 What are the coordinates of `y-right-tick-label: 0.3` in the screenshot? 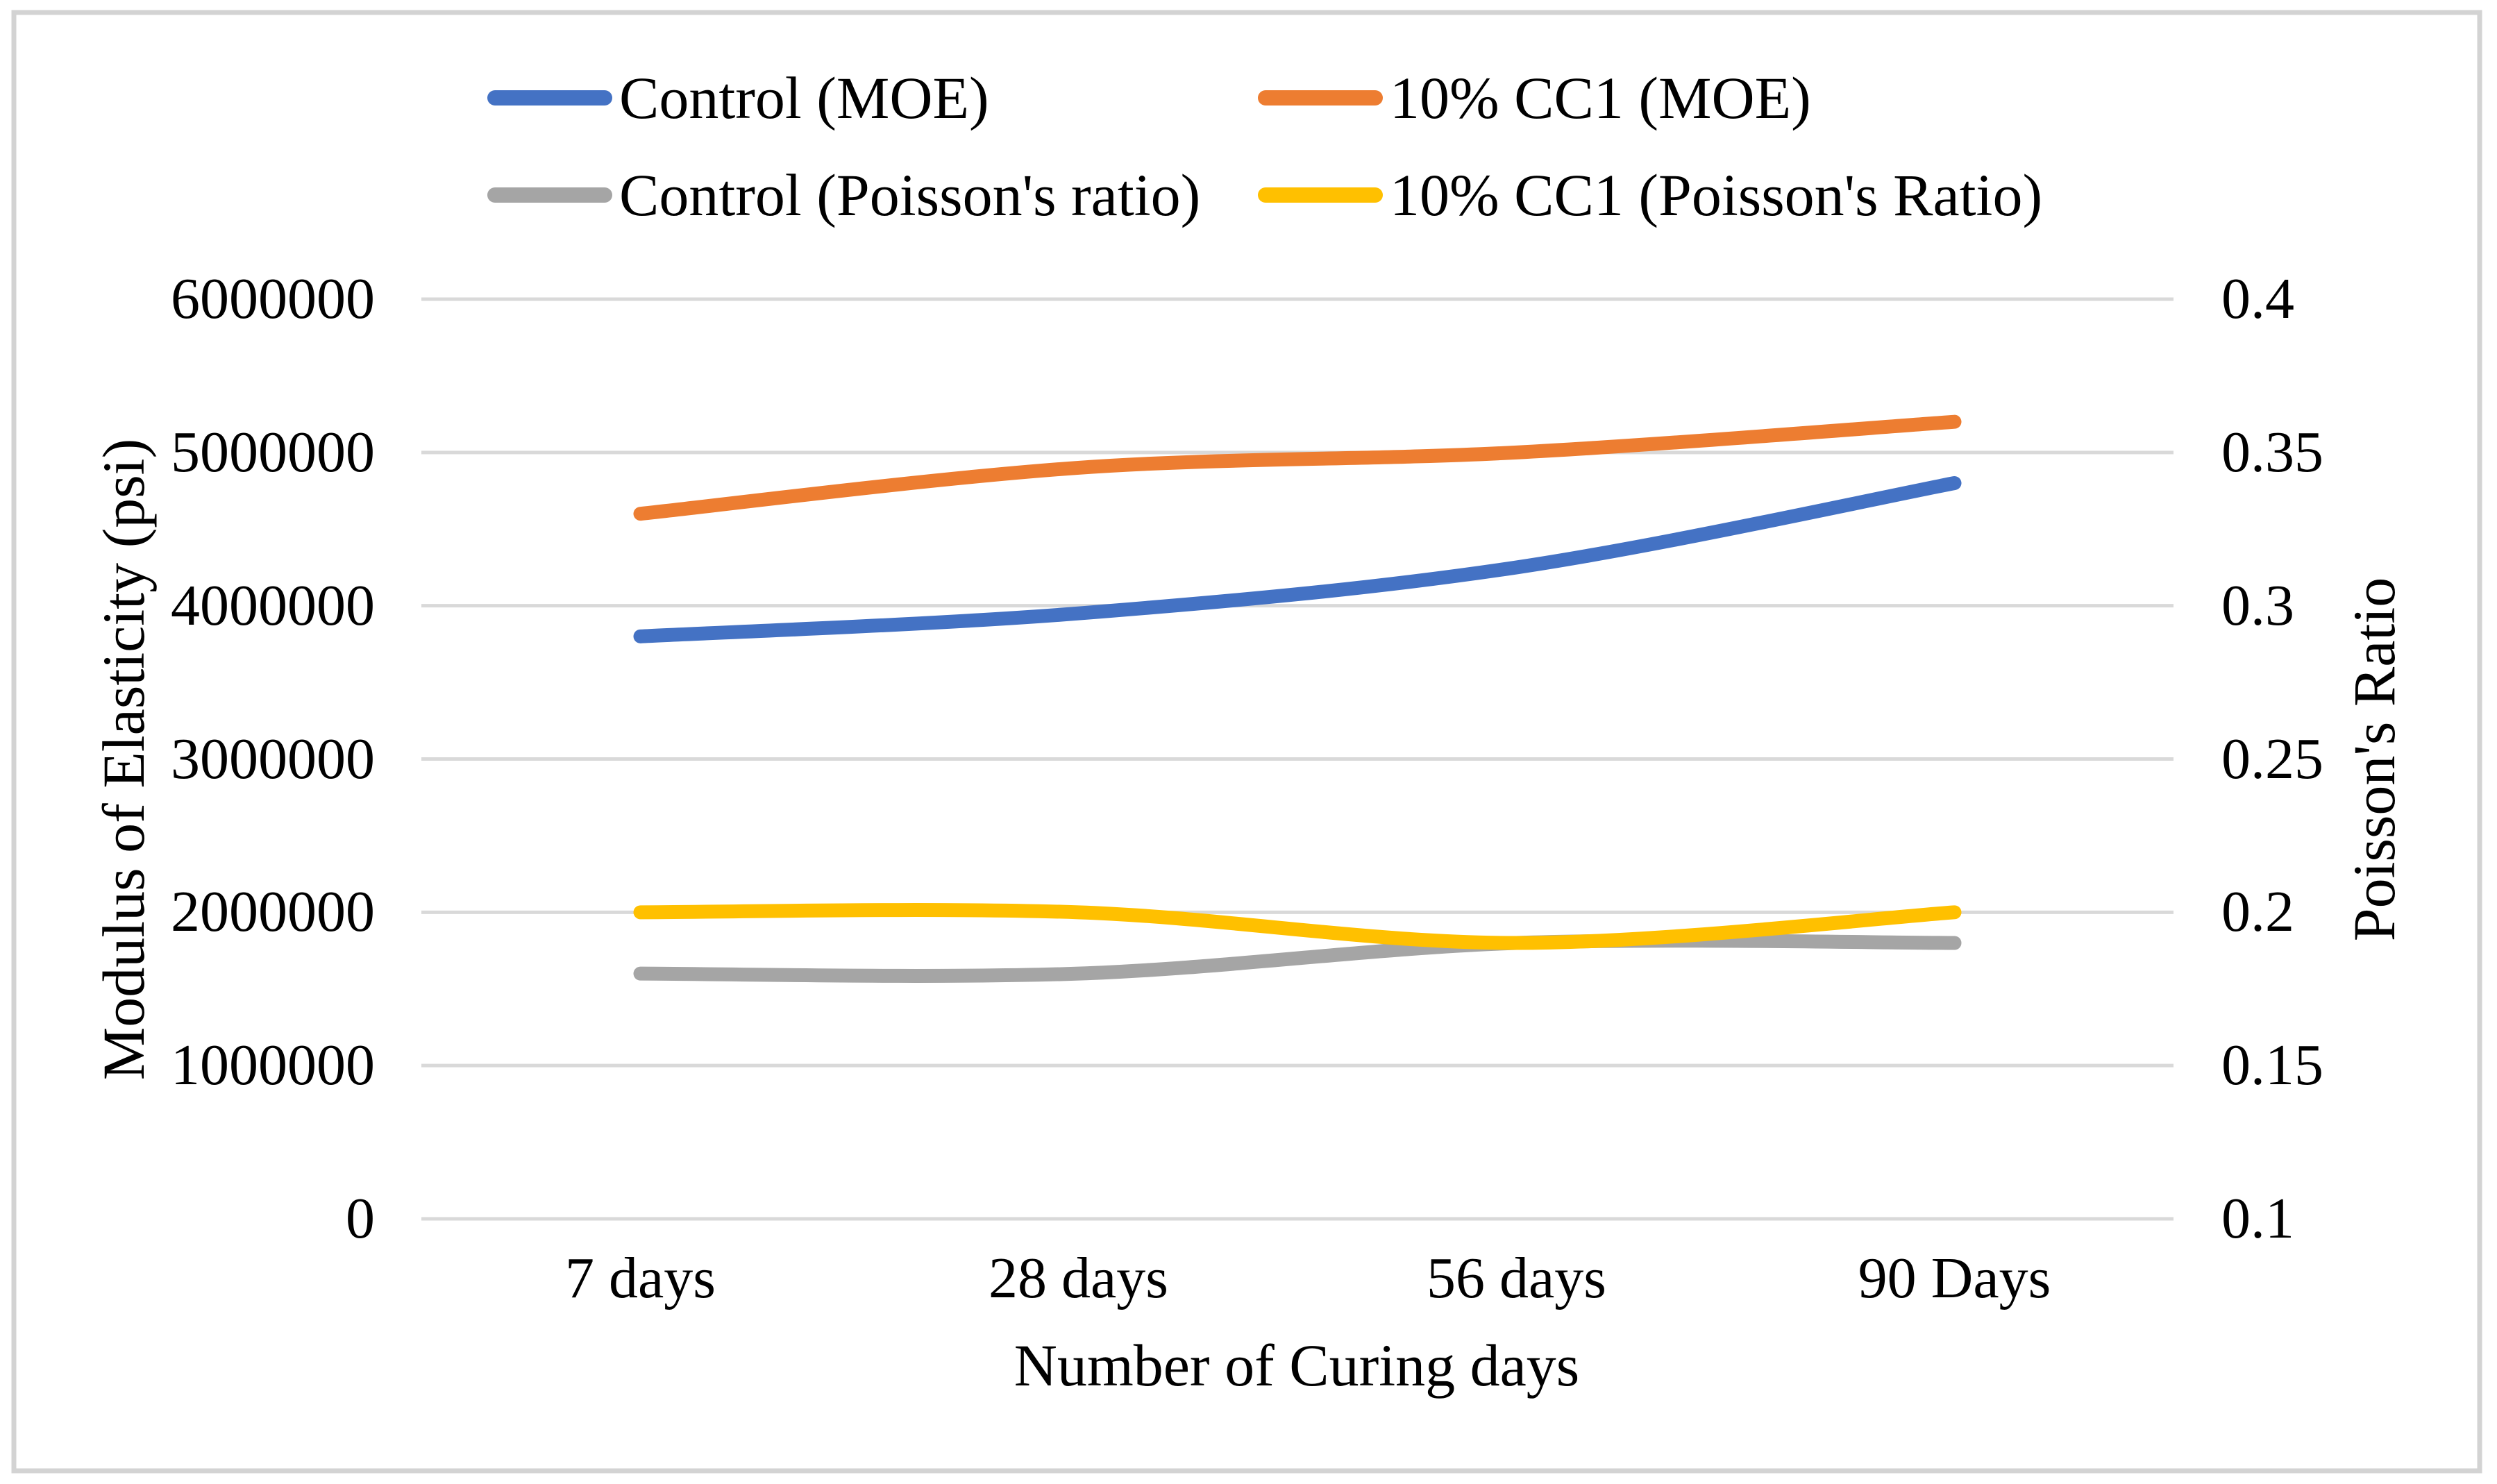 It's located at (2257, 605).